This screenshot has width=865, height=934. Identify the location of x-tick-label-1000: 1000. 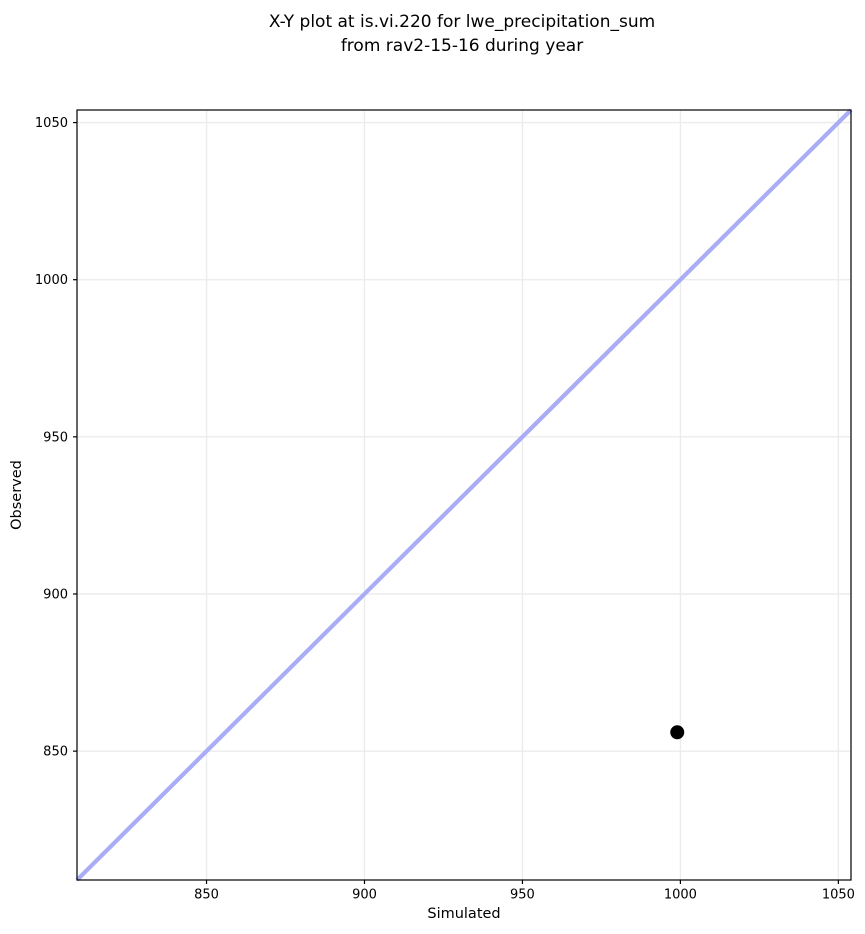
(680, 895).